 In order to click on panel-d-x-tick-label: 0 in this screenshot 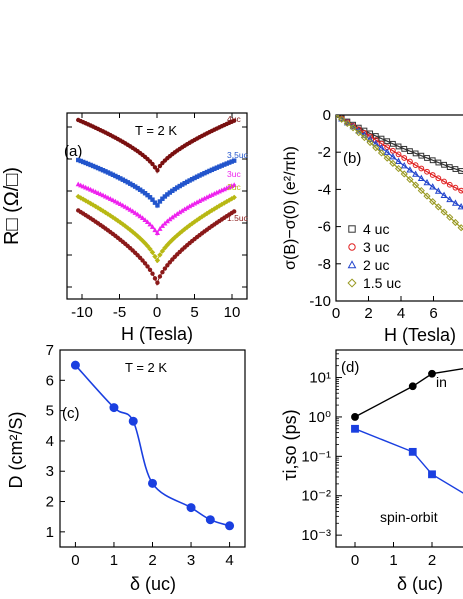, I will do `click(355, 560)`.